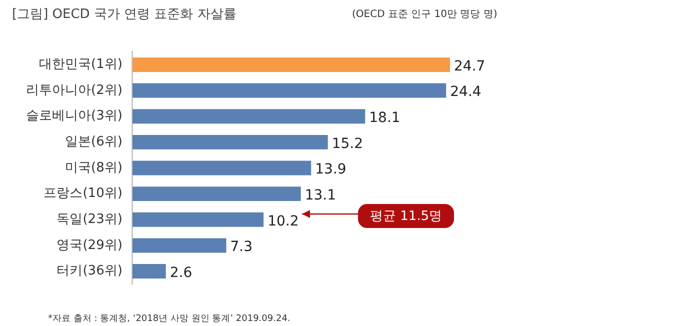  I want to click on data-label: 15.2, so click(348, 144).